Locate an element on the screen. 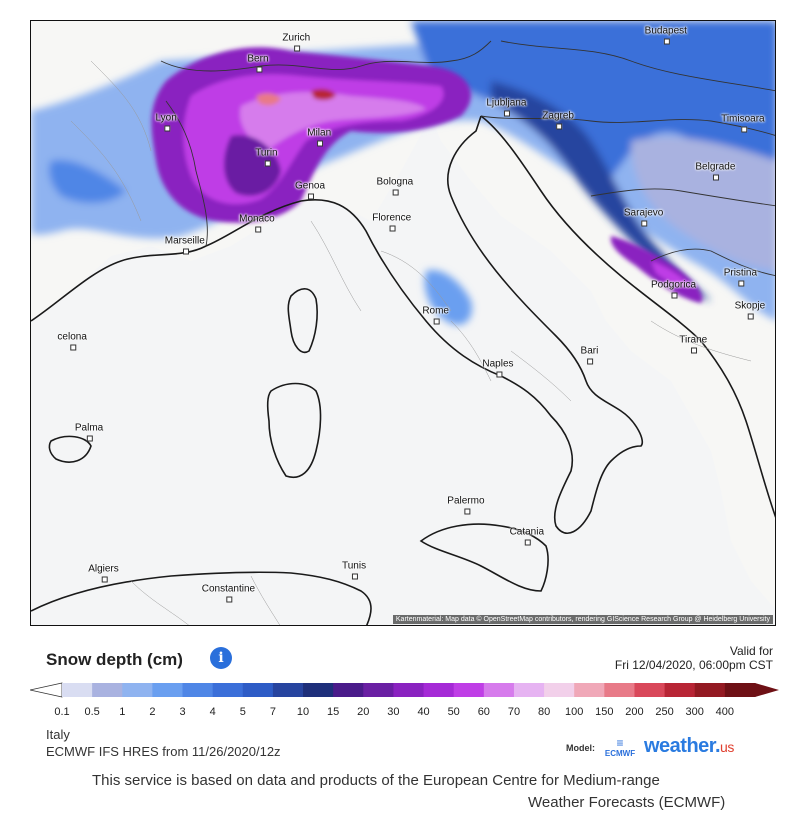  scale-tick-label: 0.5 is located at coordinates (92, 712).